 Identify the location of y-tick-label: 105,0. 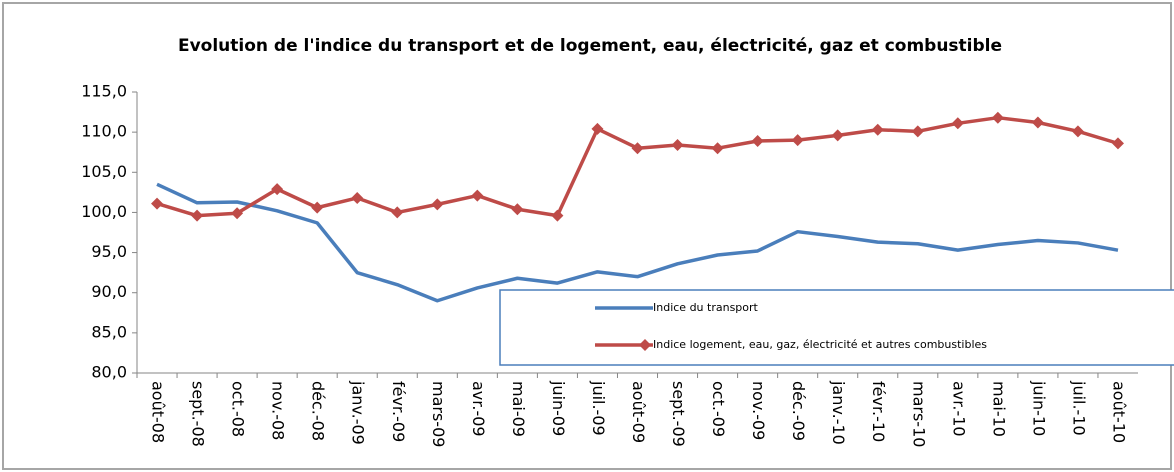
(104, 171).